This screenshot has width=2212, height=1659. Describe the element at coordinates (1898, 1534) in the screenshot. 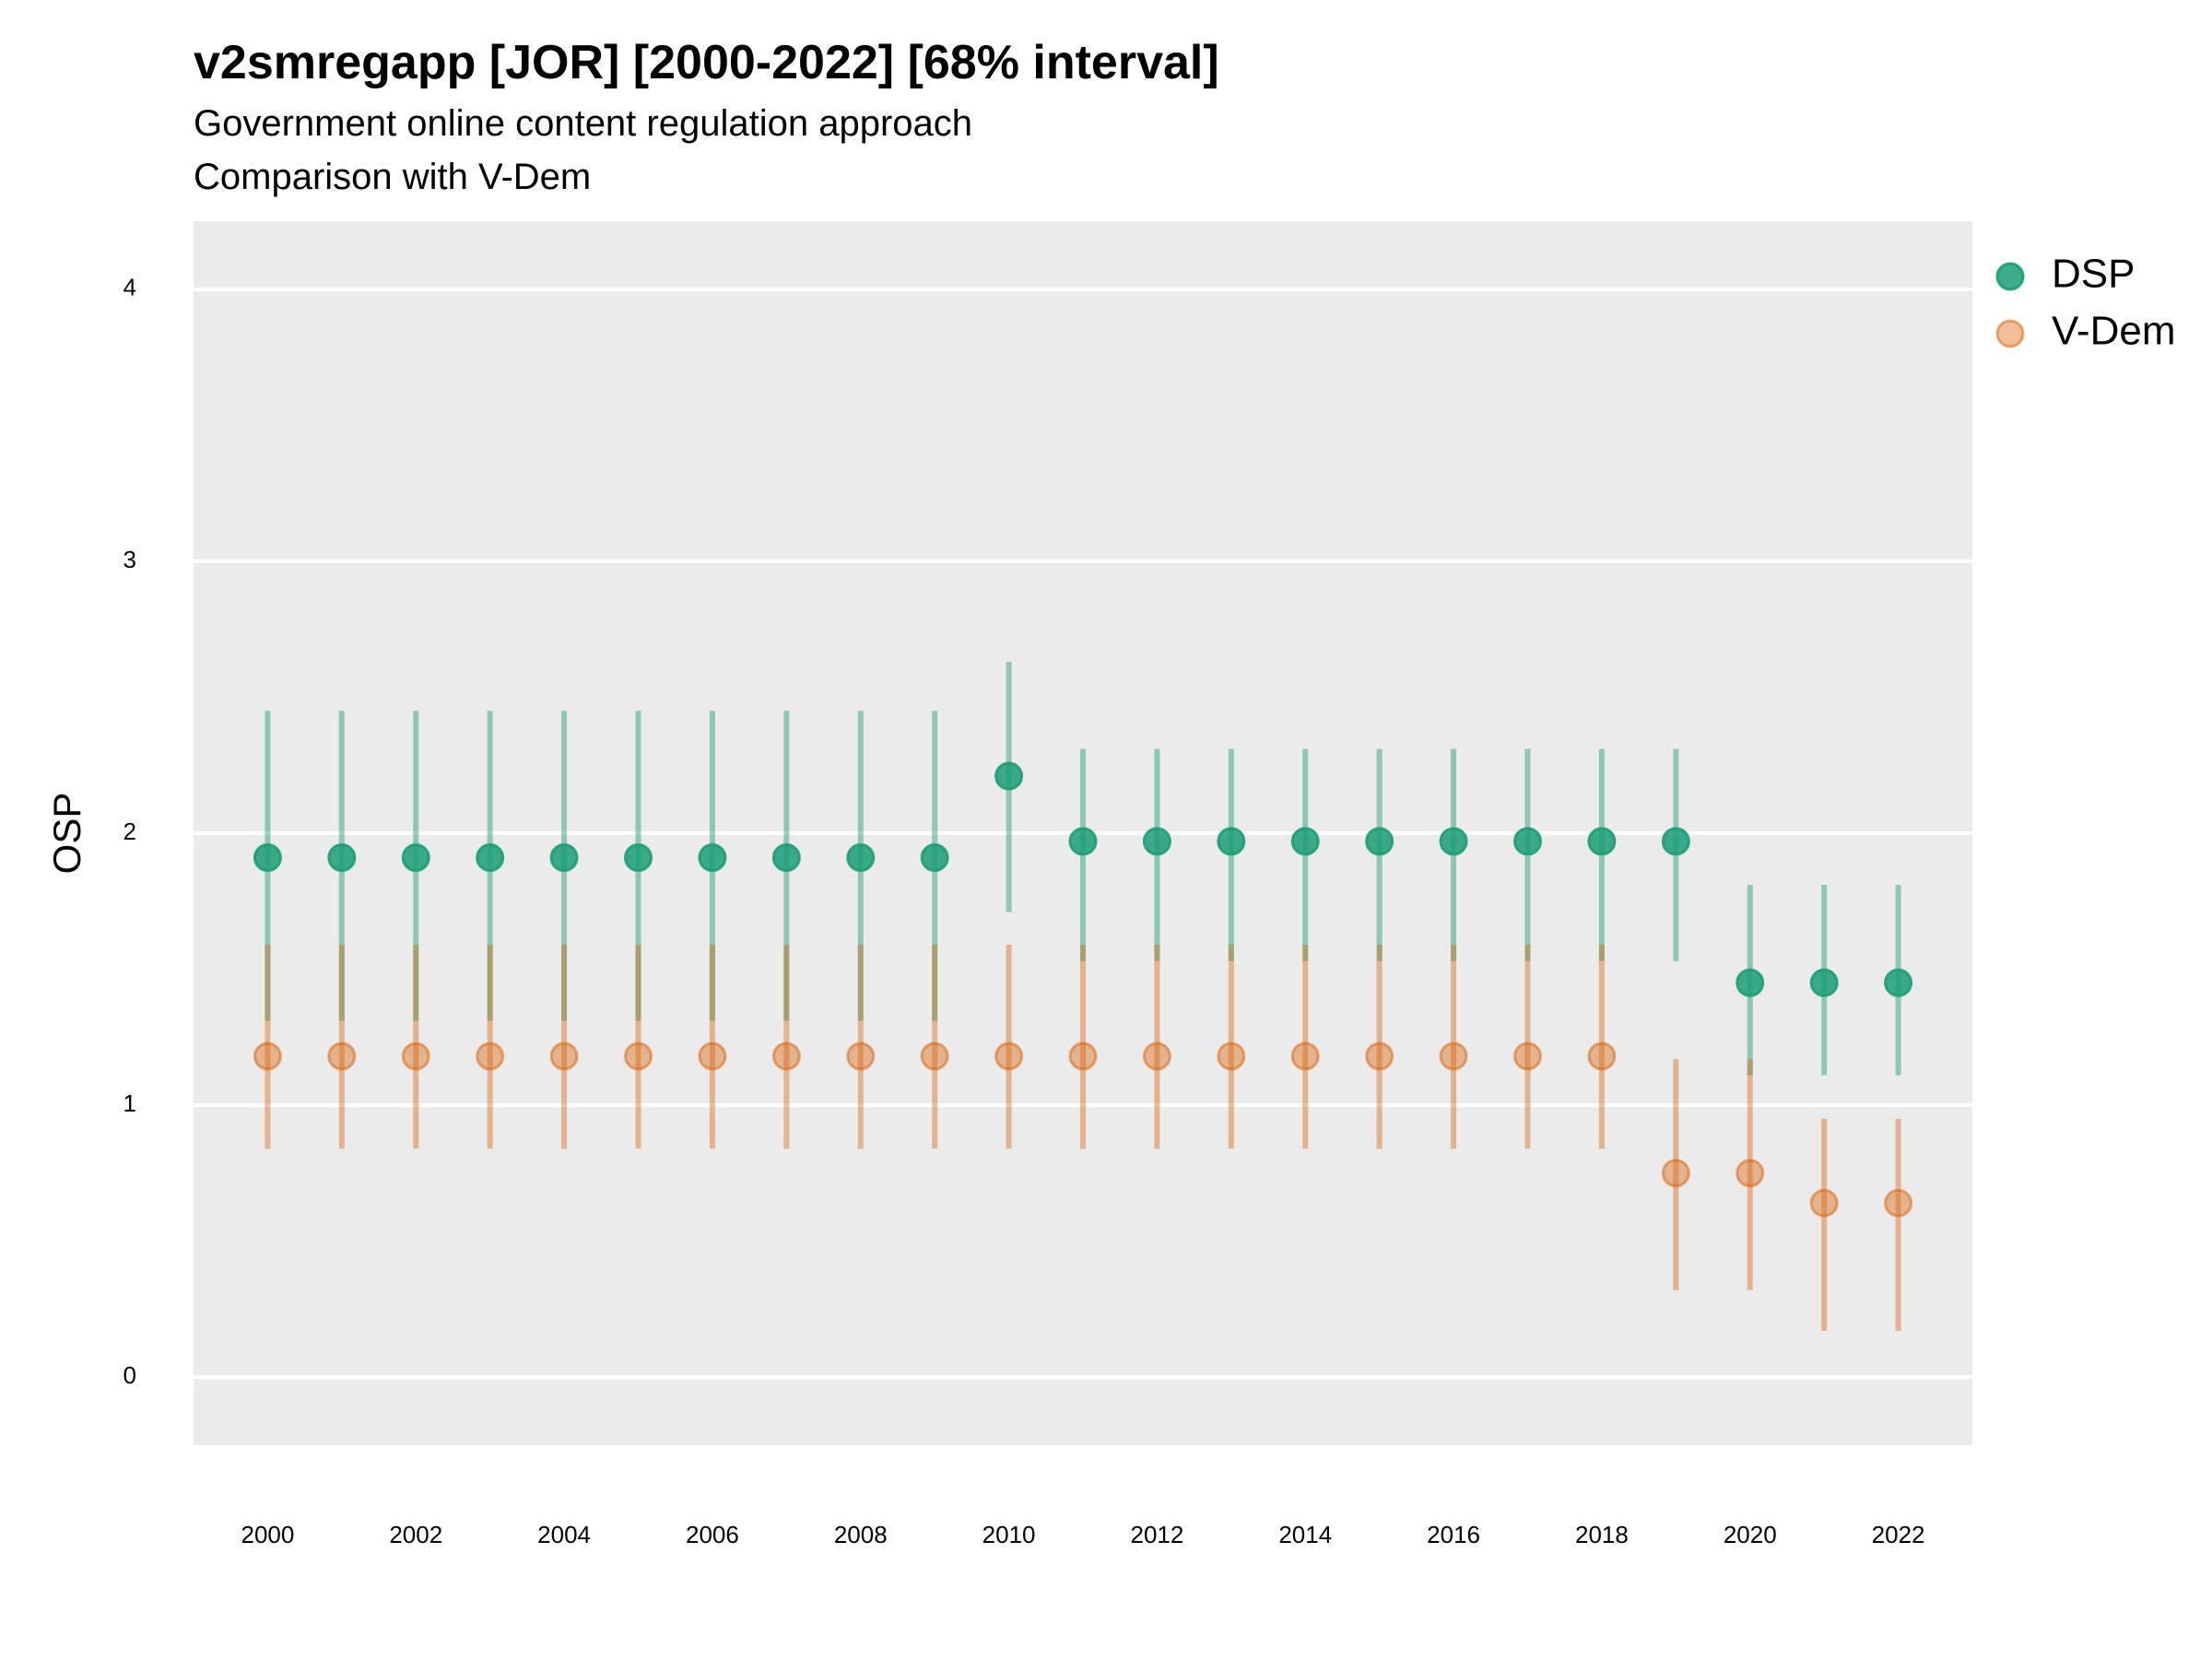

I see `x-tick-label: 2022` at that location.